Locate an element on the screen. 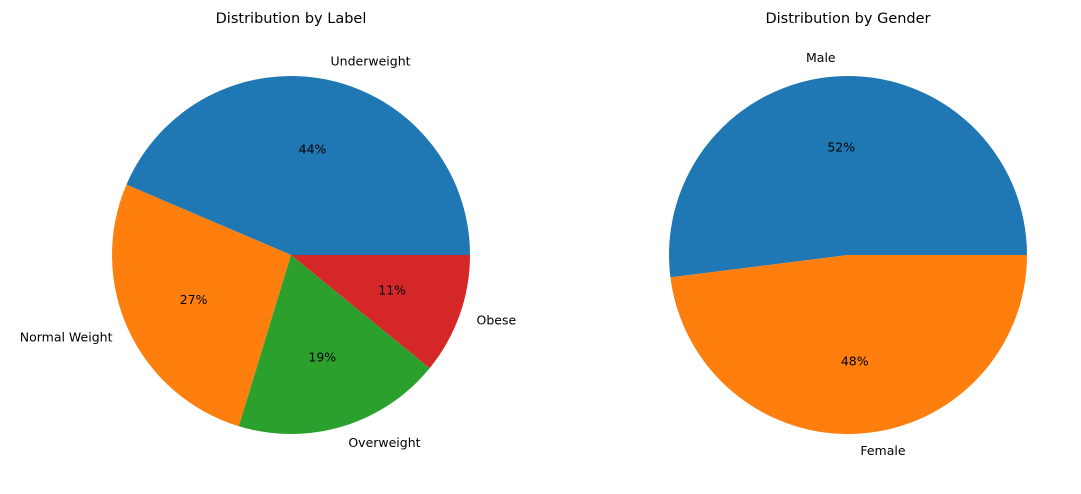  label-pie-title: Distribution by Label is located at coordinates (291, 19).